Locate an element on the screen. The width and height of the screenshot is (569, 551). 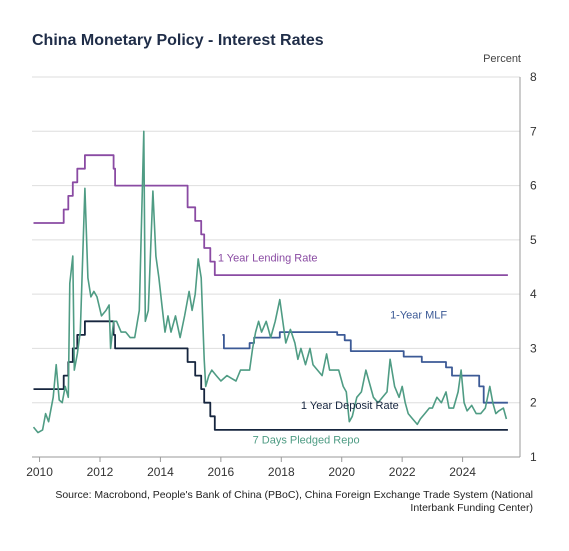
series-label: 1-Year MLF is located at coordinates (418, 316).